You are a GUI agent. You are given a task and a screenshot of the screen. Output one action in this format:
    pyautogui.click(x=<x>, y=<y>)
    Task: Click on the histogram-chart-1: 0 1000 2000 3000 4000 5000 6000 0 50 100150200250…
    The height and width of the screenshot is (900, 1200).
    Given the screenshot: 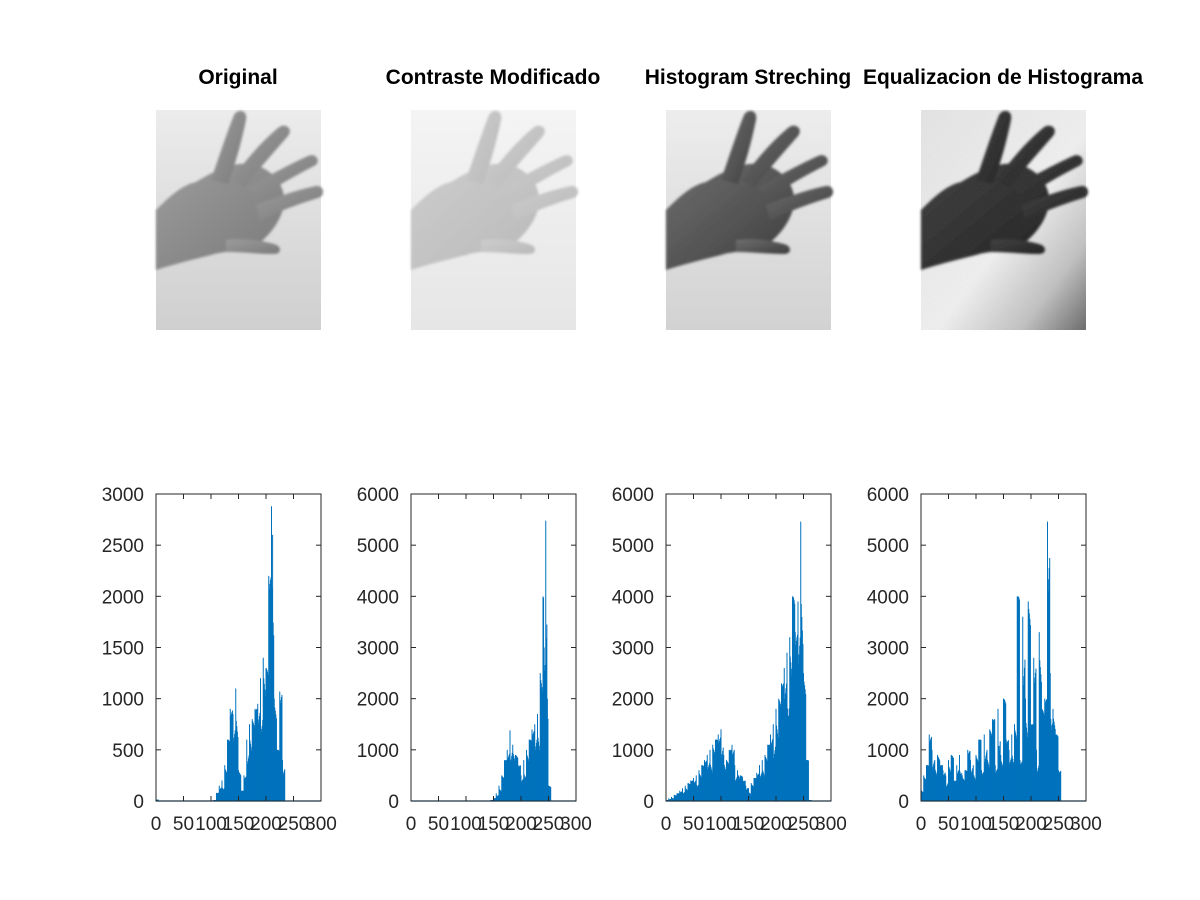 What is the action you would take?
    pyautogui.click(x=474, y=660)
    